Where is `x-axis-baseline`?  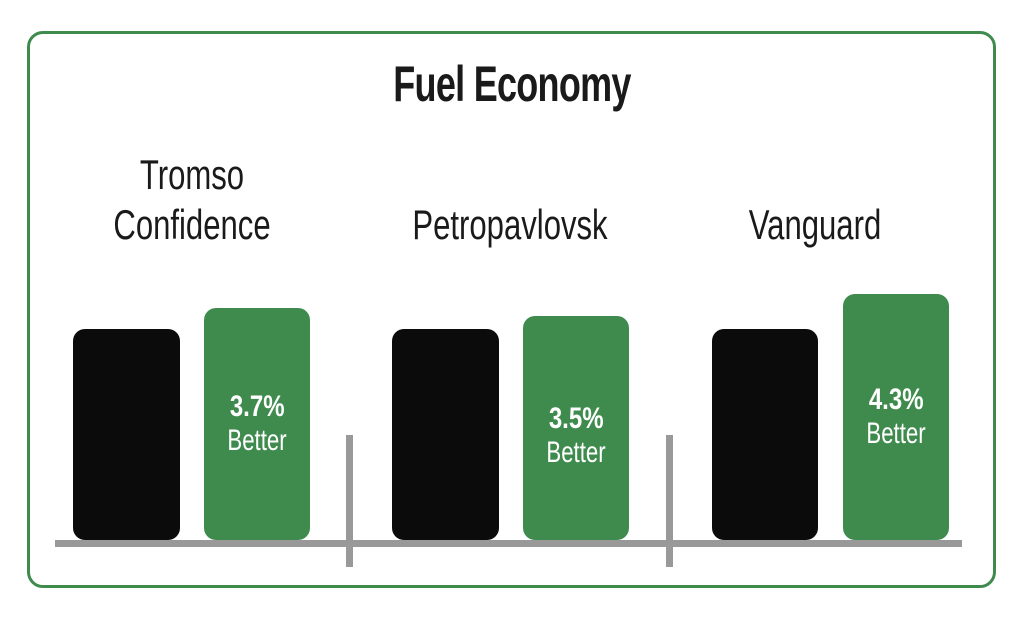 x-axis-baseline is located at coordinates (508, 543).